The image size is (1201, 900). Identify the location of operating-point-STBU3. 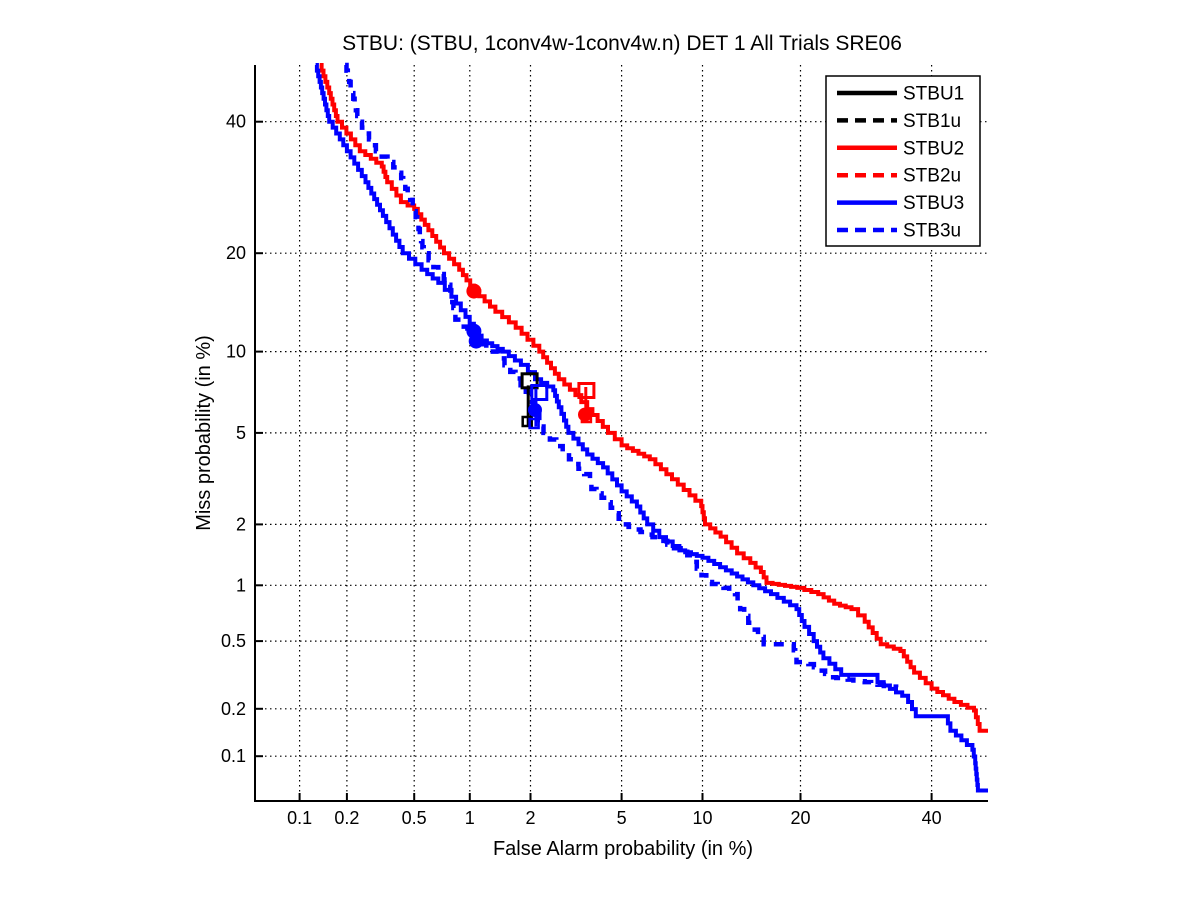
(476, 341).